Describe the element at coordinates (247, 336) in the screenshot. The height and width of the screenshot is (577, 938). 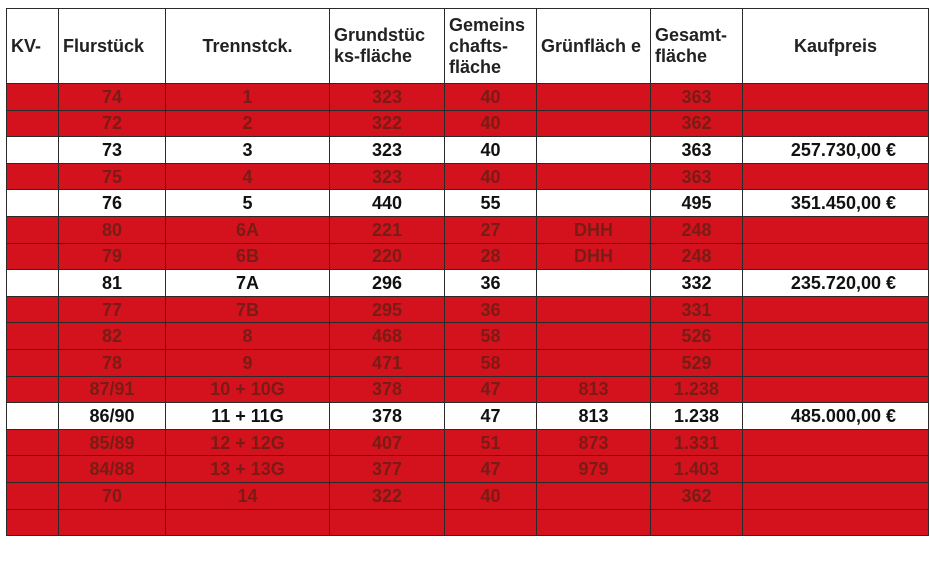
I see `cell-trennstueck: 8` at that location.